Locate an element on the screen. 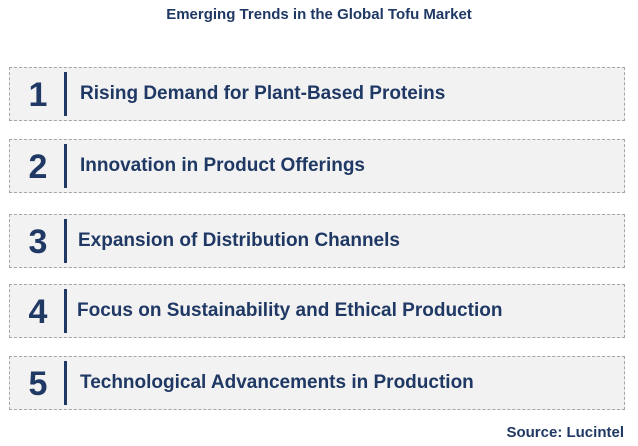 Image resolution: width=638 pixels, height=446 pixels. trend-label-3: Expansion of Distribution Channels is located at coordinates (239, 240).